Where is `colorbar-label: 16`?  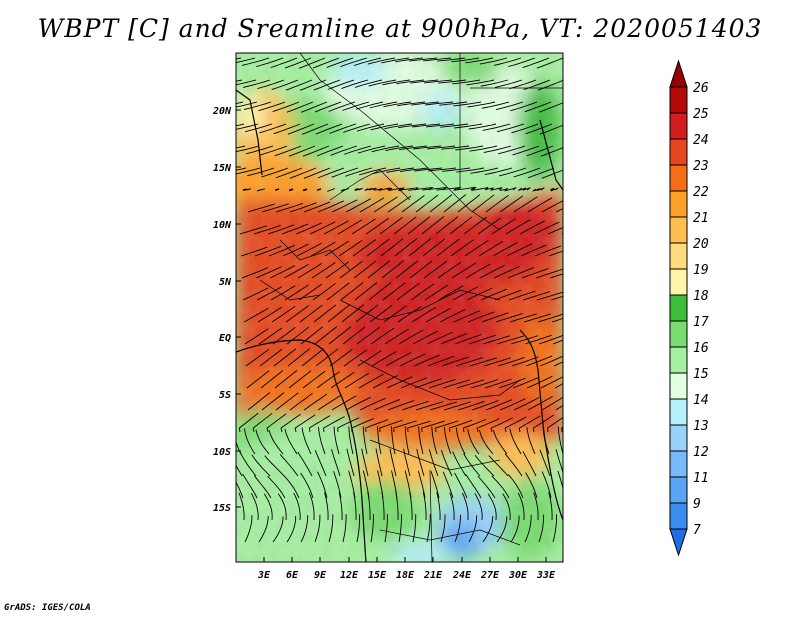
colorbar-label: 16 is located at coordinates (701, 348).